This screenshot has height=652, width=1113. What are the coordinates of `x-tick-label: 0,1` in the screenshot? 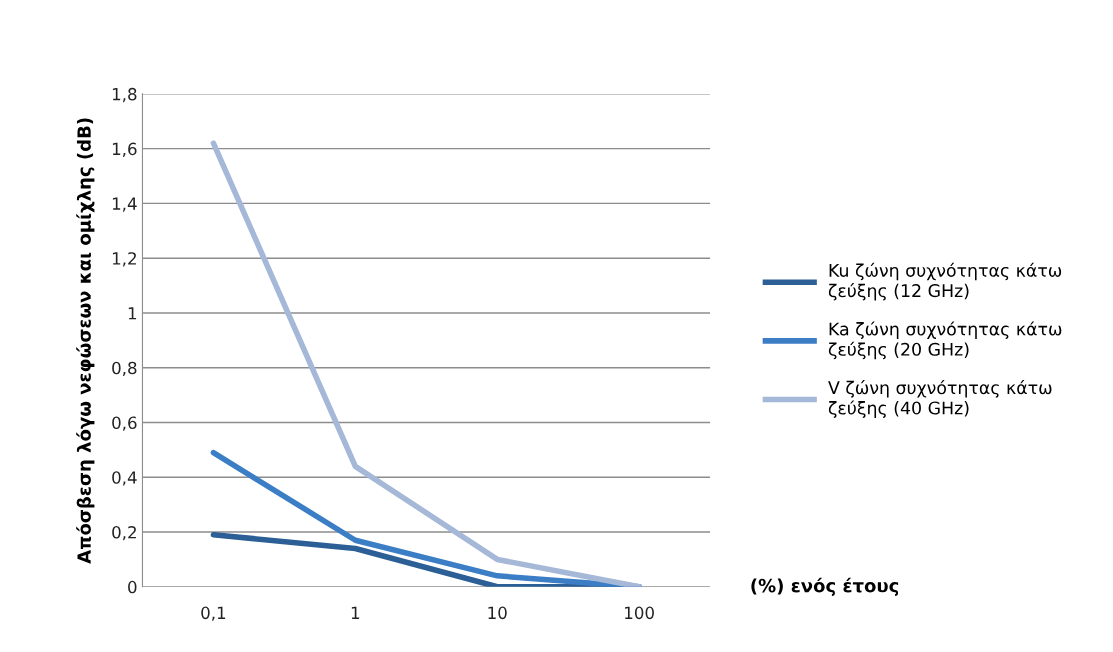 It's located at (213, 613).